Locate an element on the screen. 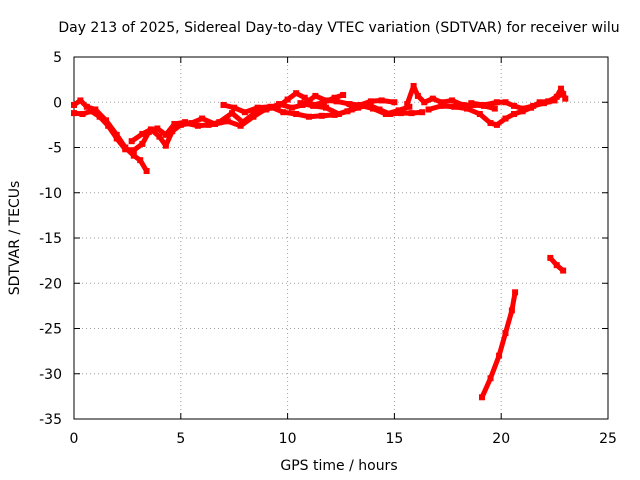  y-tick-label: 5 is located at coordinates (57, 58).